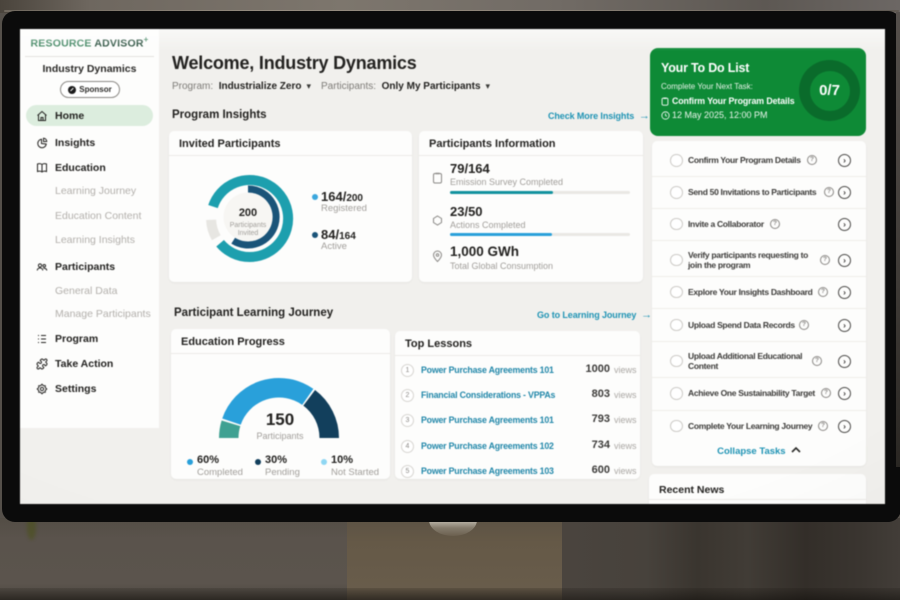 Image resolution: width=900 pixels, height=600 pixels. I want to click on svg-text: Invited, so click(248, 233).